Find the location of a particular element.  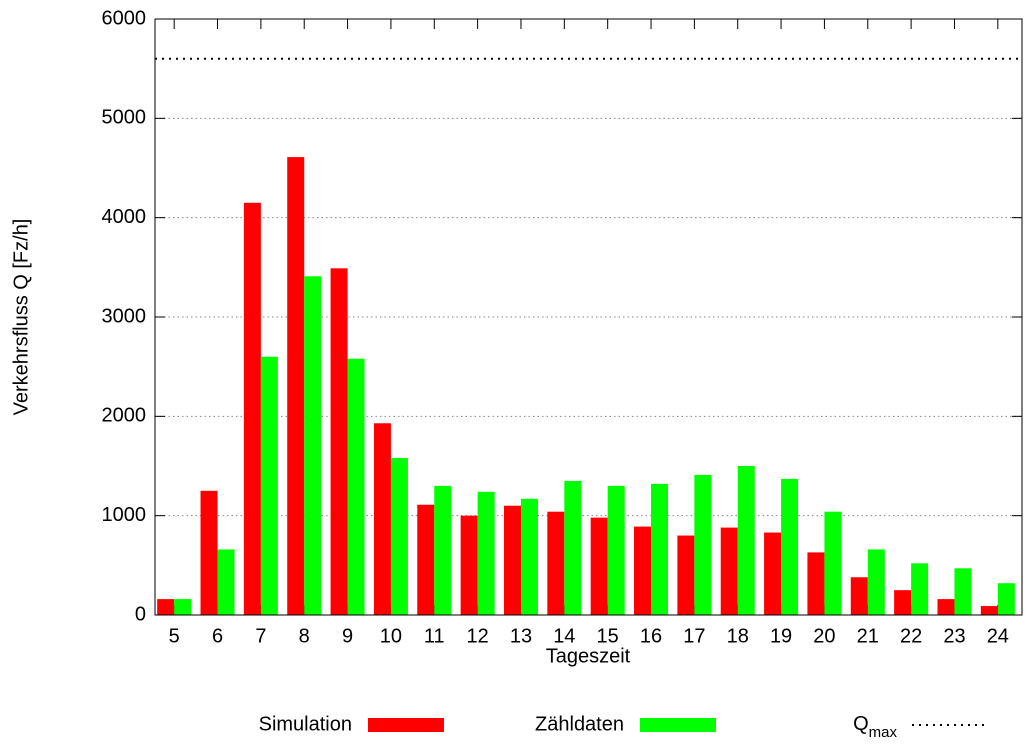

x-tick-label: 23 is located at coordinates (954, 636).